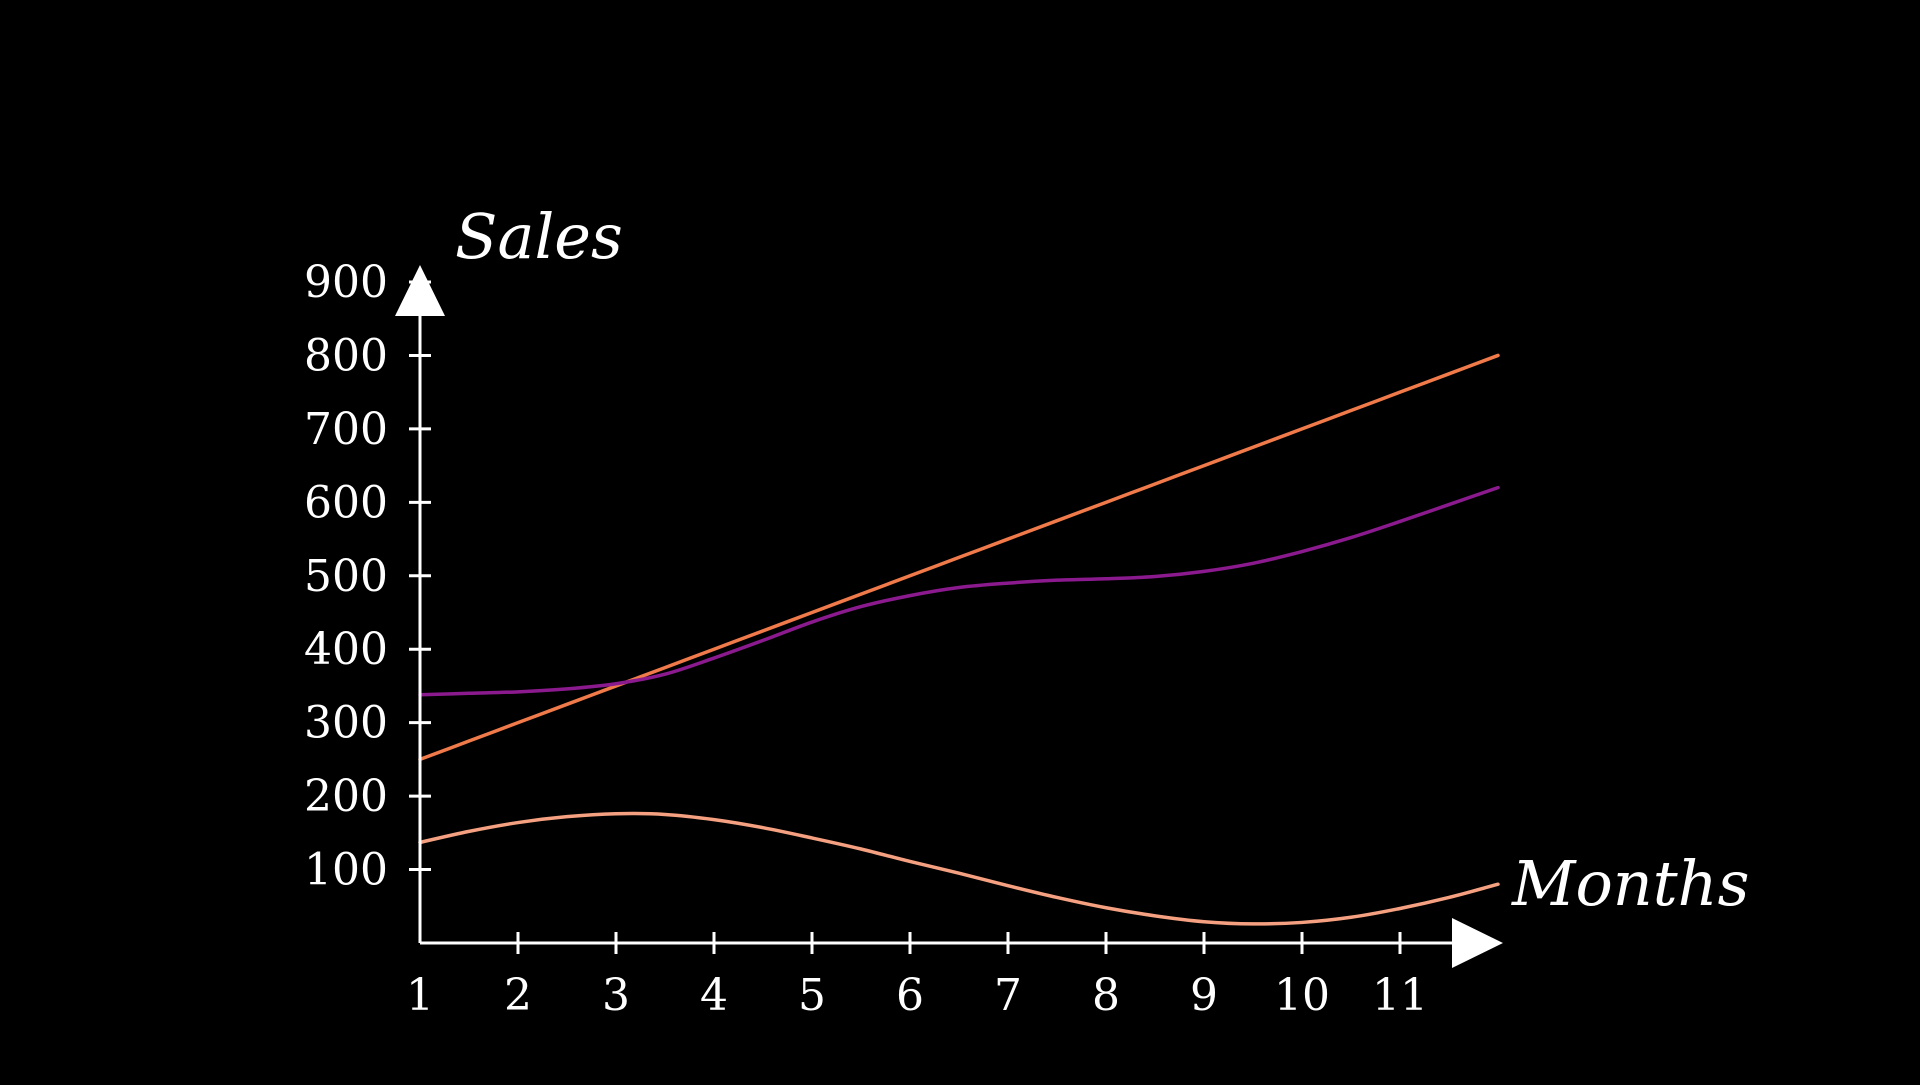 This screenshot has height=1085, width=1920. What do you see at coordinates (346, 355) in the screenshot?
I see `y-tick-label: 800` at bounding box center [346, 355].